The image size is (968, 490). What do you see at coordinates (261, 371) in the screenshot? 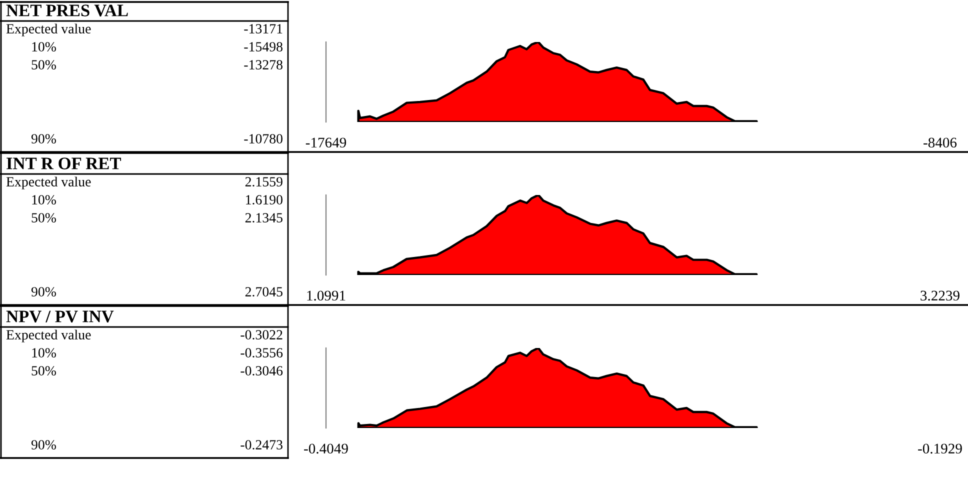
I see `text: -0.3046` at bounding box center [261, 371].